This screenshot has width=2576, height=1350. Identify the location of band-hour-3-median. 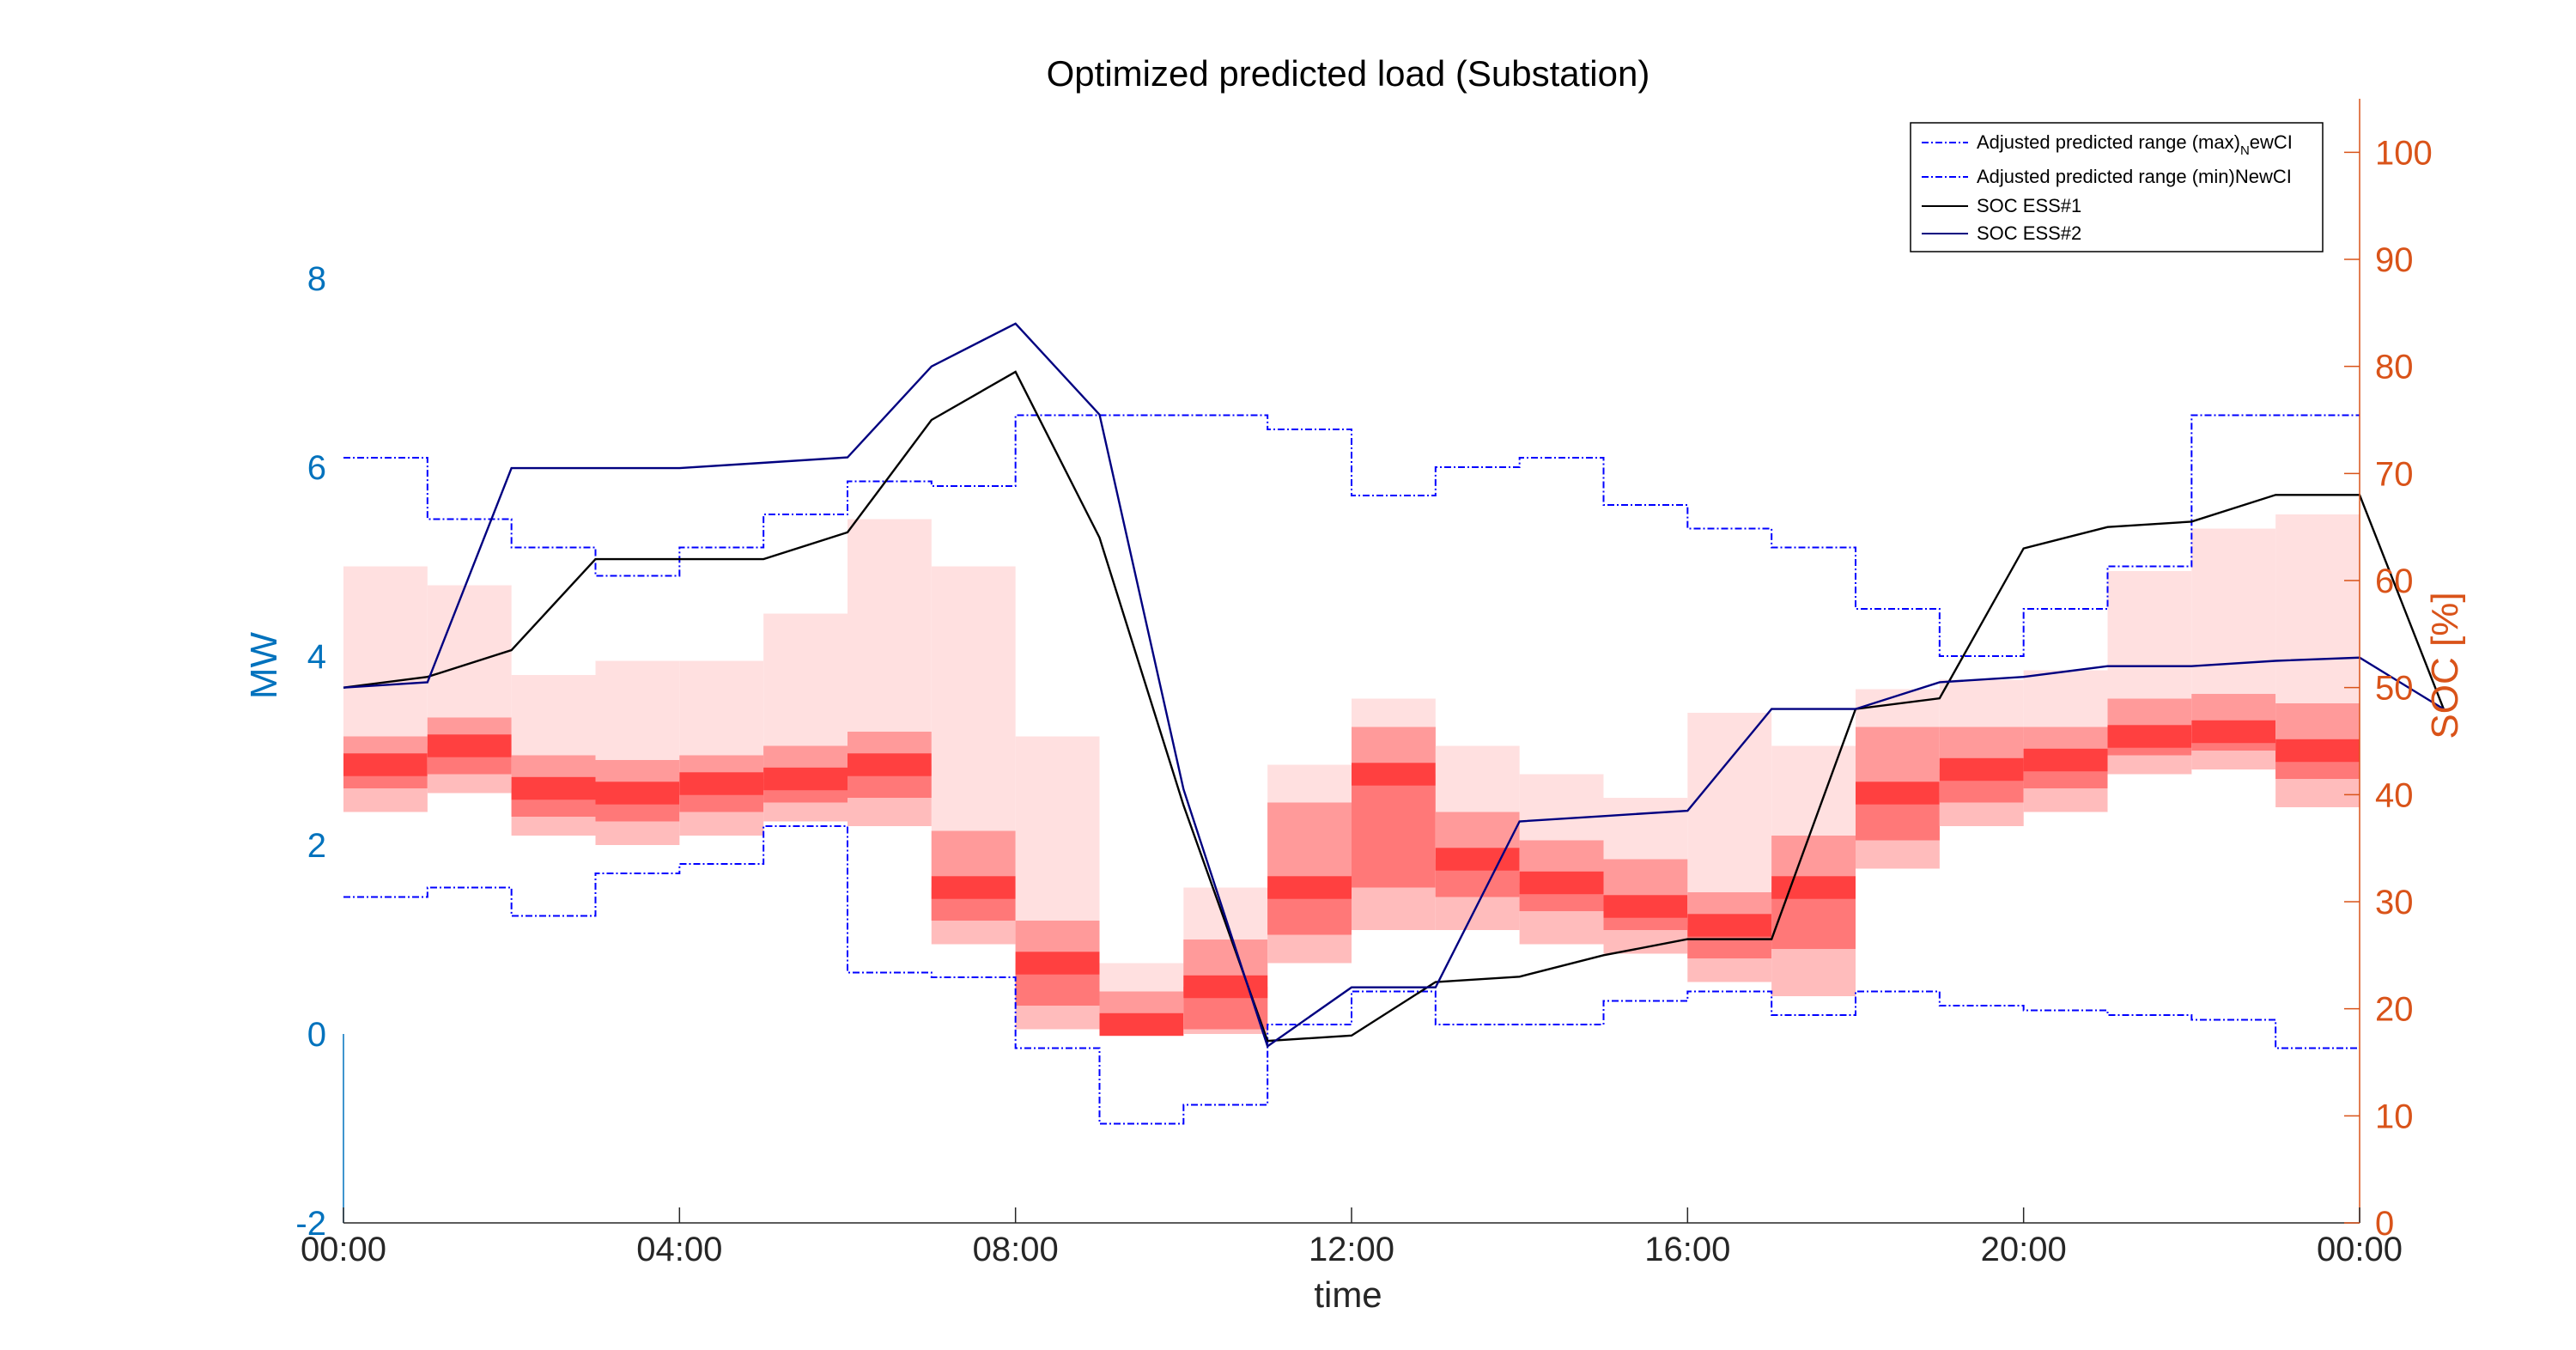
(638, 793).